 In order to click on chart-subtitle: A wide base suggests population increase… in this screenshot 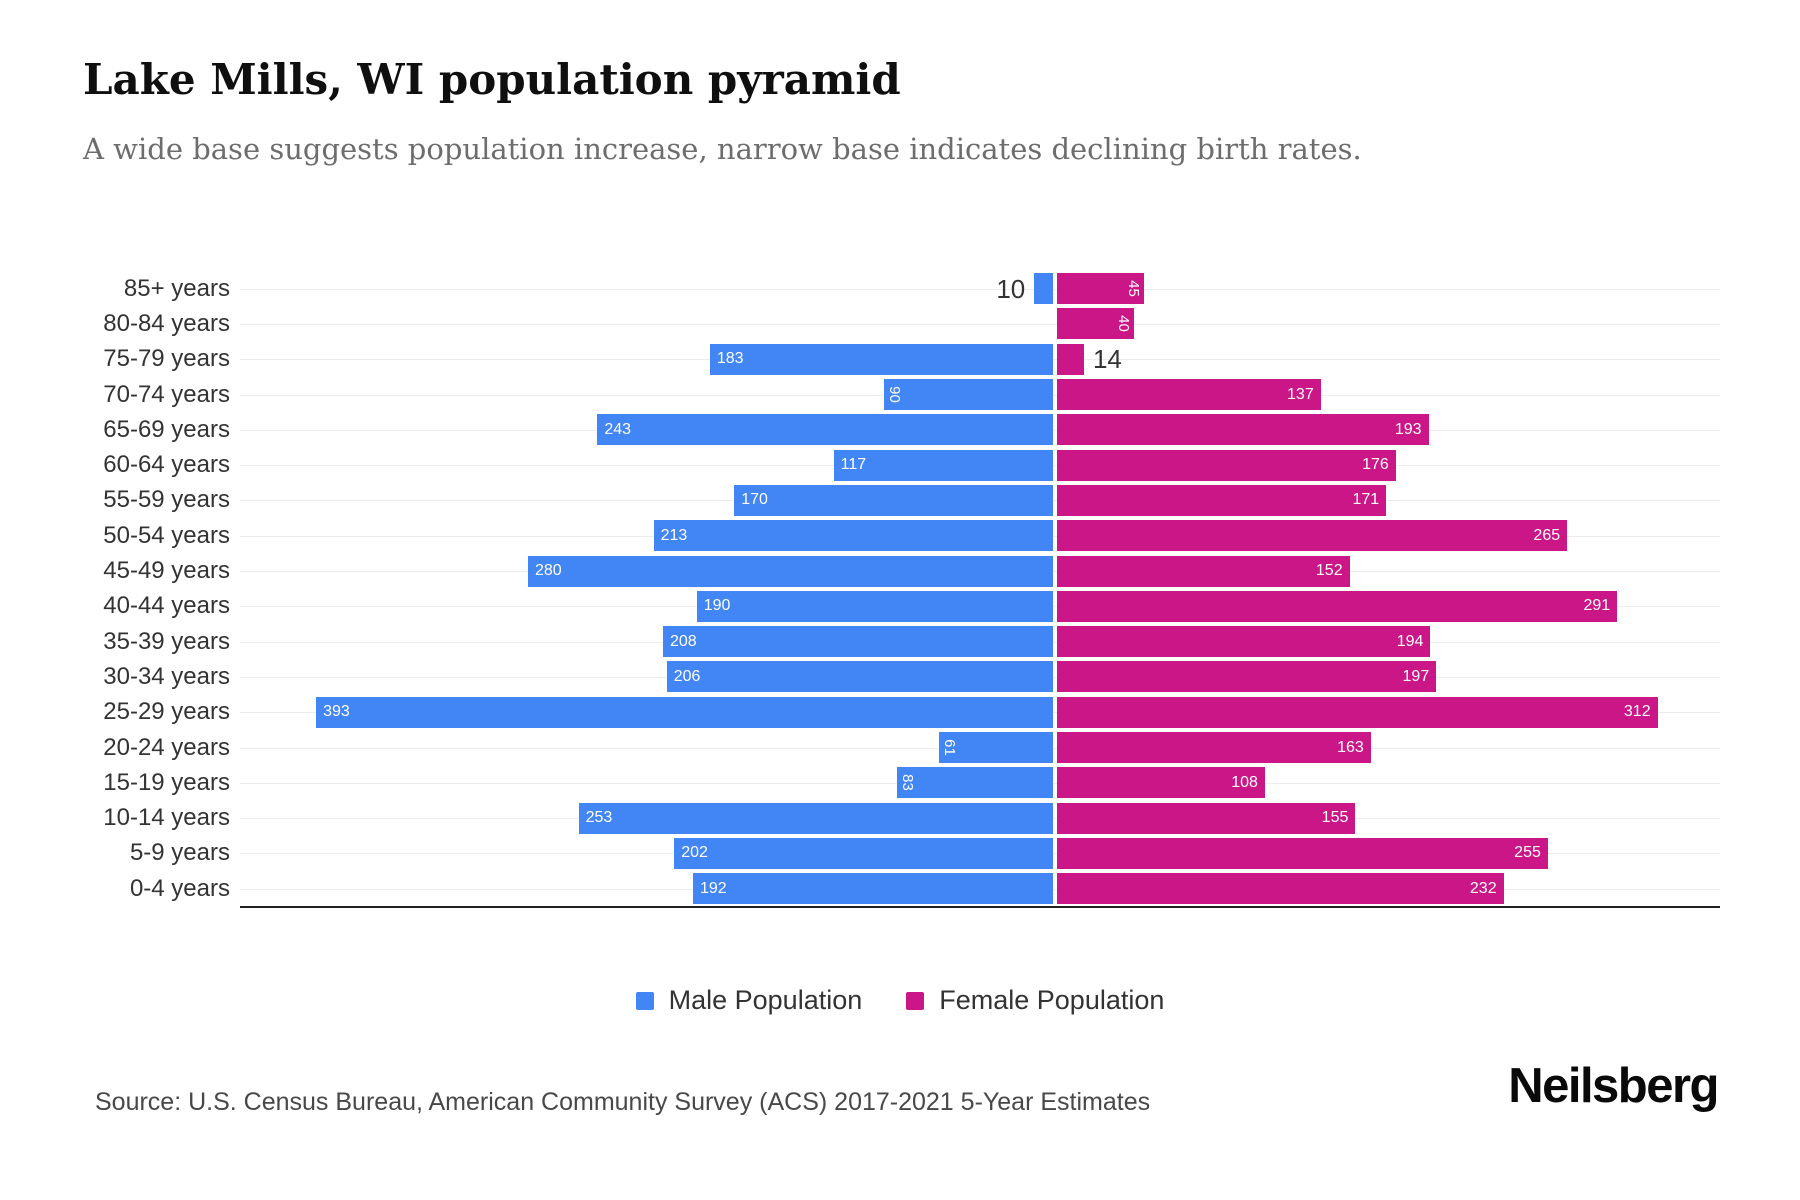, I will do `click(722, 149)`.